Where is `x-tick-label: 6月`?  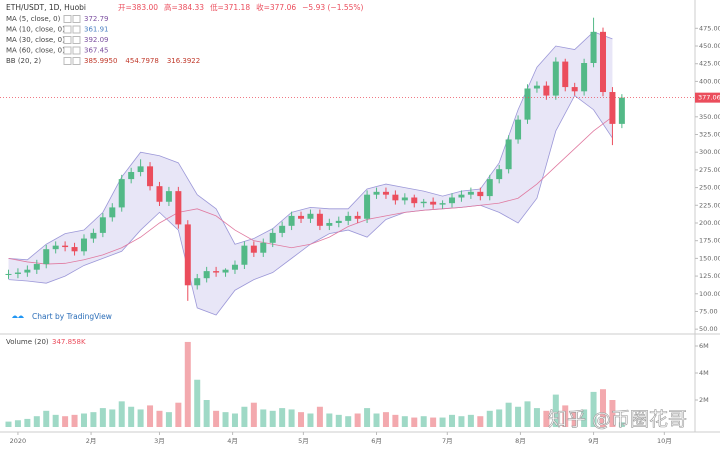
x-tick-label: 6月 is located at coordinates (376, 441).